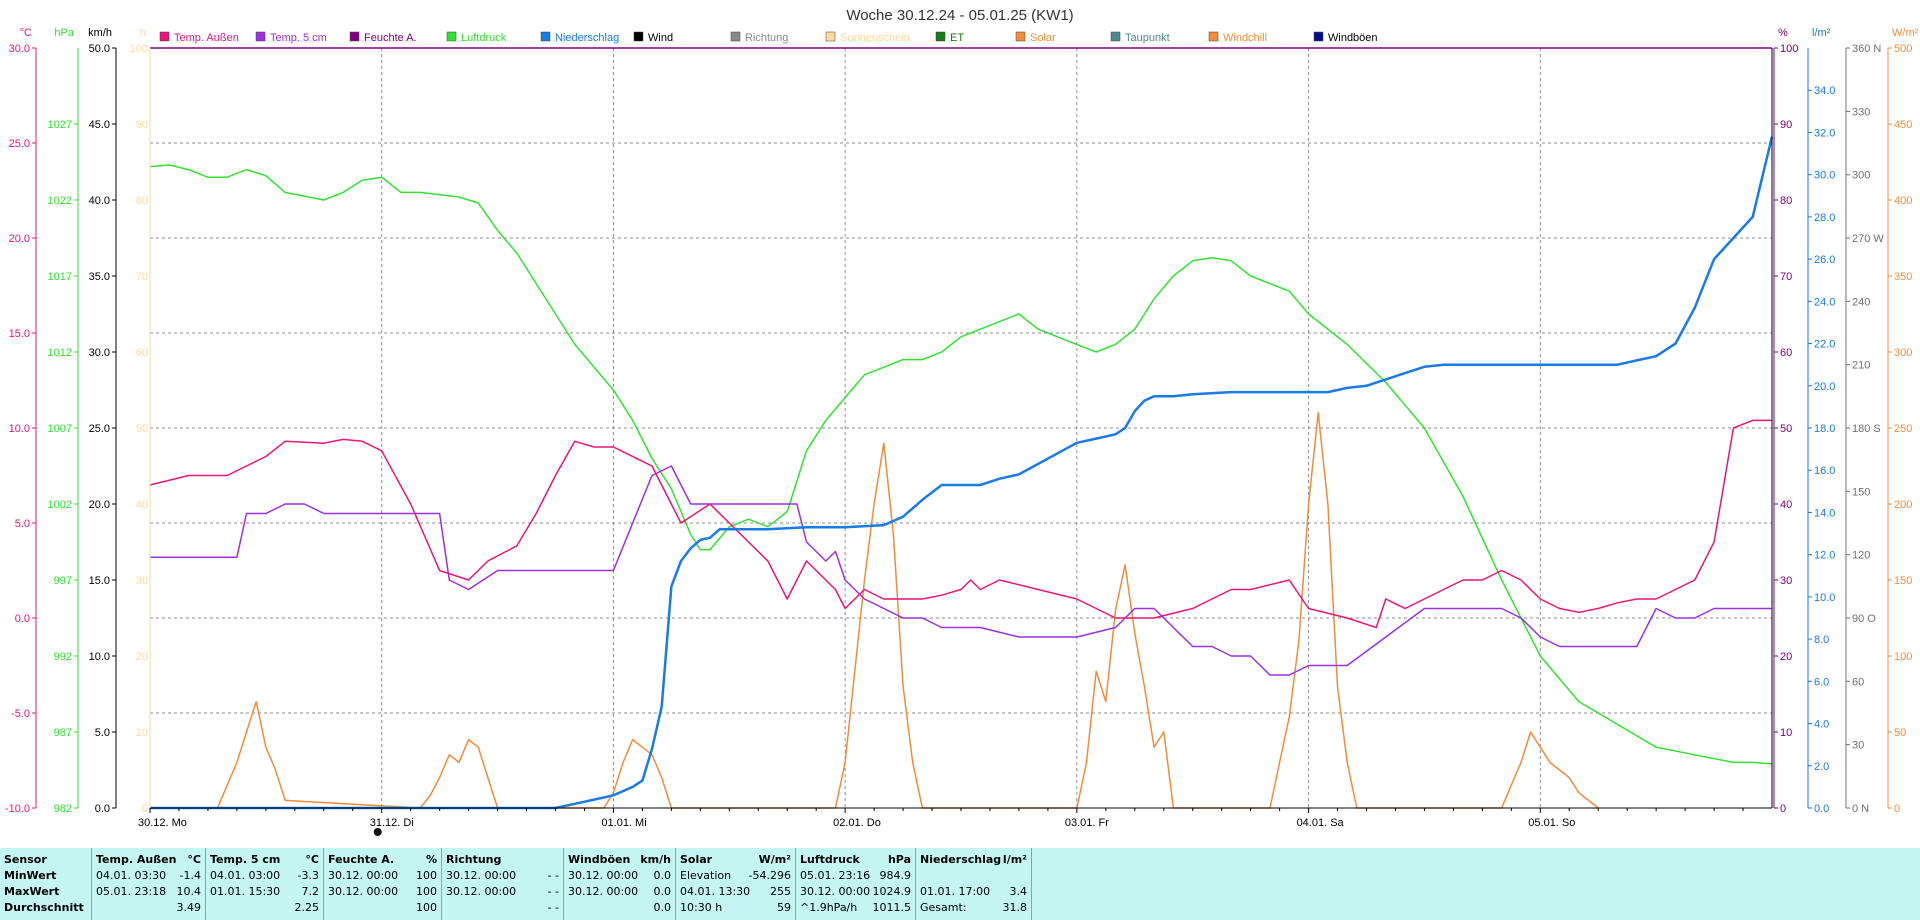  Describe the element at coordinates (1903, 49) in the screenshot. I see `axis-tick-label-solar: 500` at that location.